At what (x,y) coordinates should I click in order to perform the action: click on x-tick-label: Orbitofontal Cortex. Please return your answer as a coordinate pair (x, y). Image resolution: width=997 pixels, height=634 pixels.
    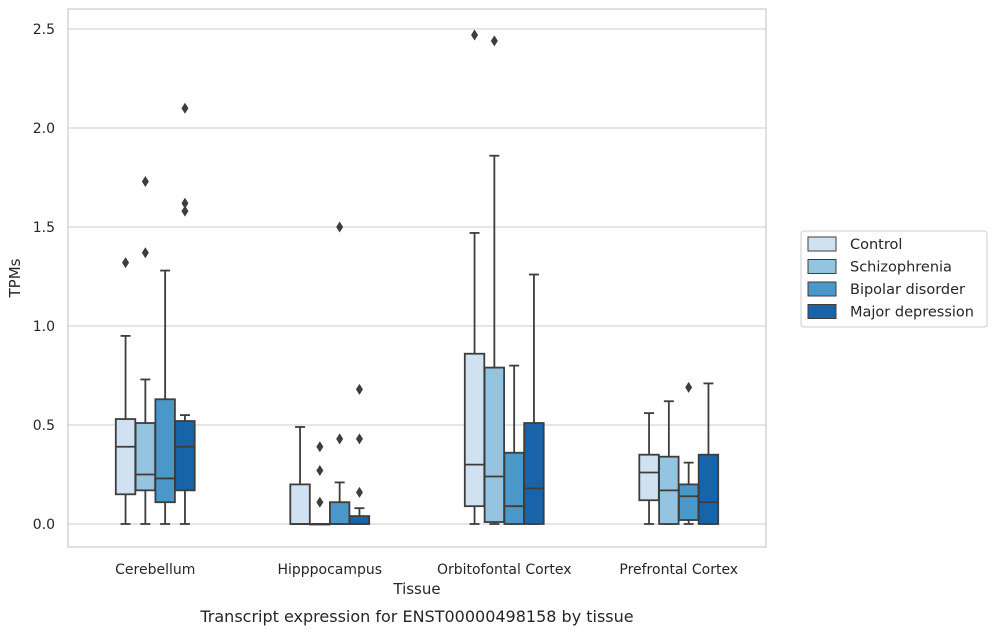
    Looking at the image, I should click on (504, 570).